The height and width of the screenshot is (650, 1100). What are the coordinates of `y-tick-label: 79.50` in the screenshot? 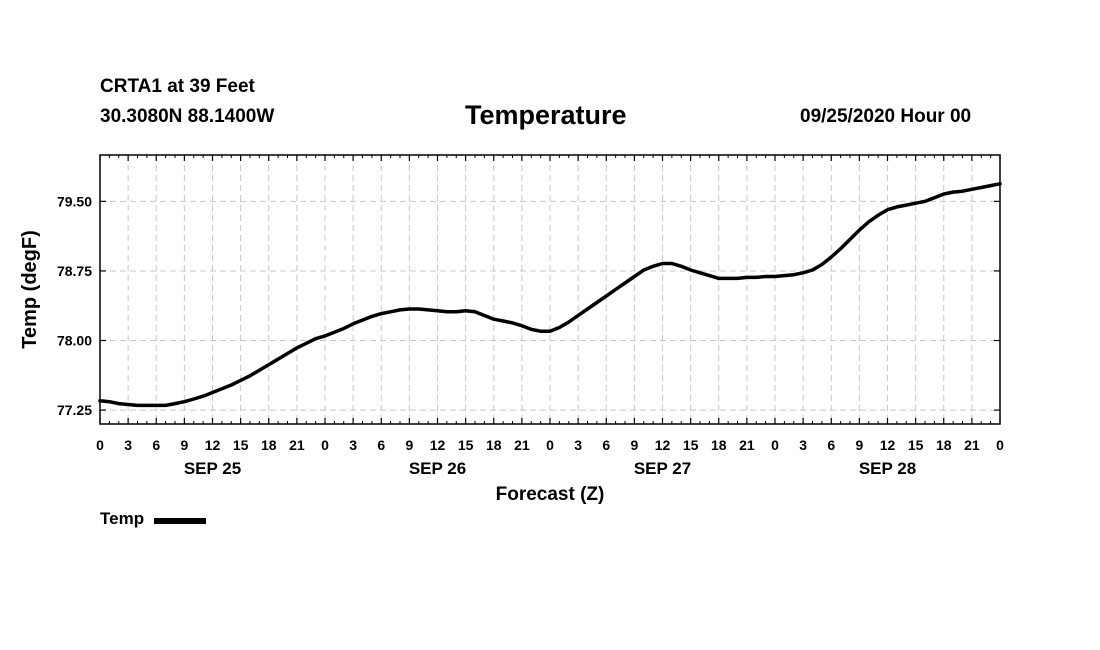 It's located at (74, 201).